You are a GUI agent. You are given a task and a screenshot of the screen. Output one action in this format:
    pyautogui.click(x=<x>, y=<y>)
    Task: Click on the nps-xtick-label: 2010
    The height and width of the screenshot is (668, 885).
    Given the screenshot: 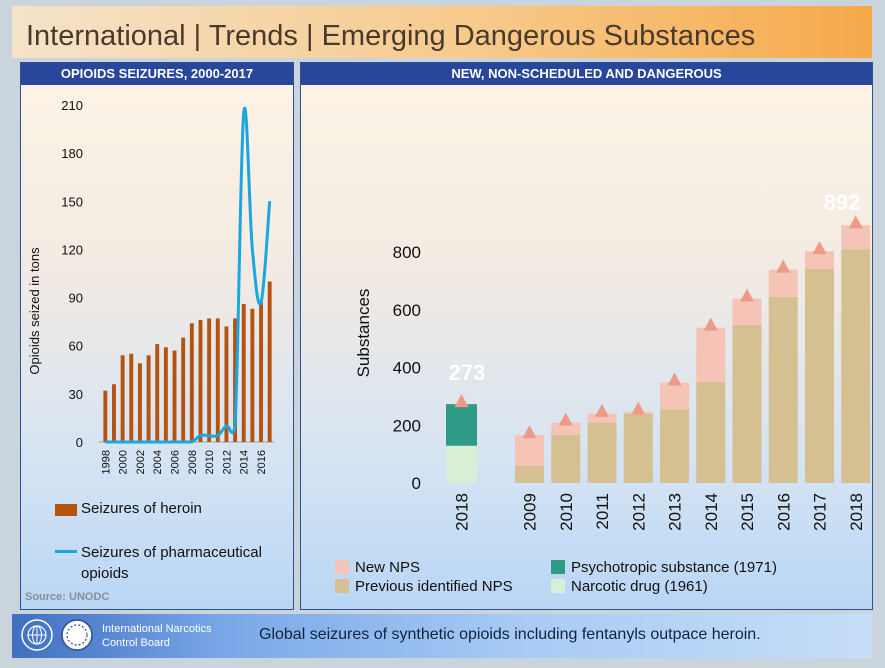 What is the action you would take?
    pyautogui.click(x=566, y=512)
    